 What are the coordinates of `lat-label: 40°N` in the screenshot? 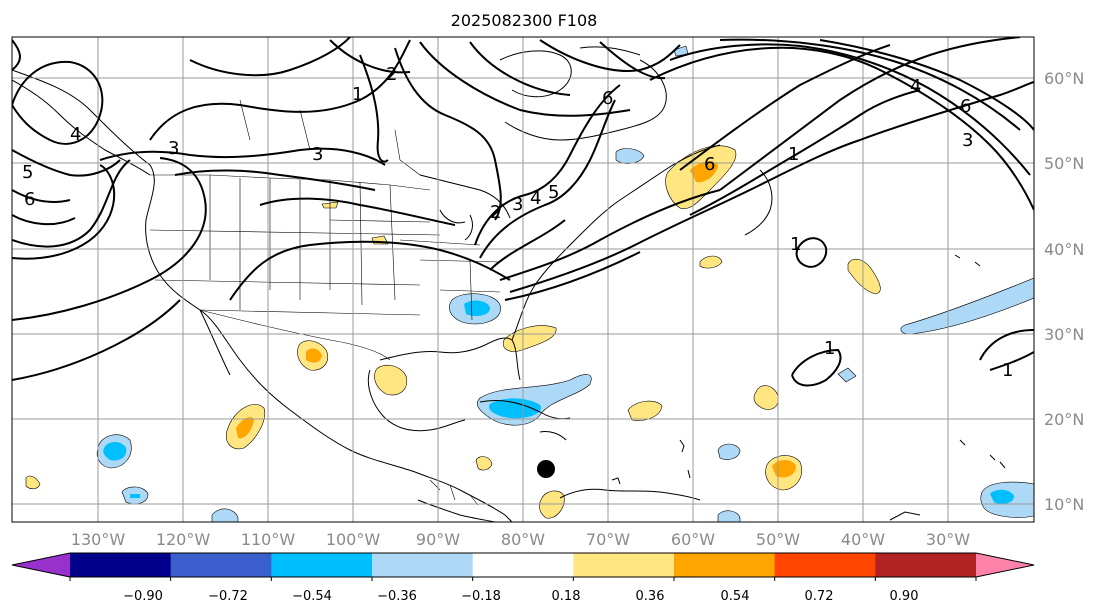 It's located at (1064, 249).